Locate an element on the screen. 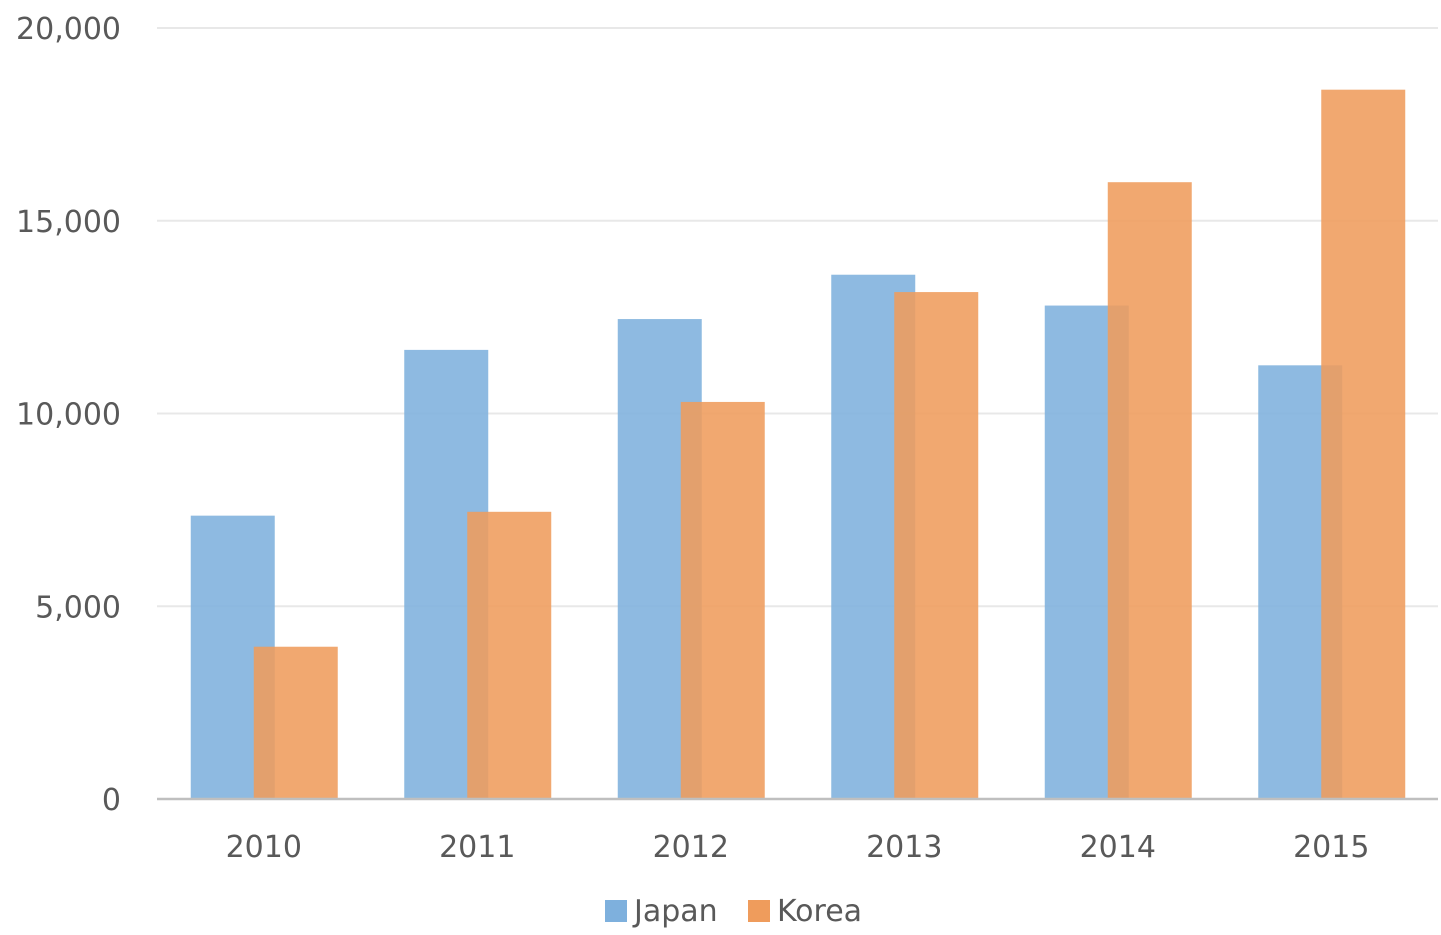 The width and height of the screenshot is (1441, 935). y-tick-label: 10,000 is located at coordinates (68, 415).